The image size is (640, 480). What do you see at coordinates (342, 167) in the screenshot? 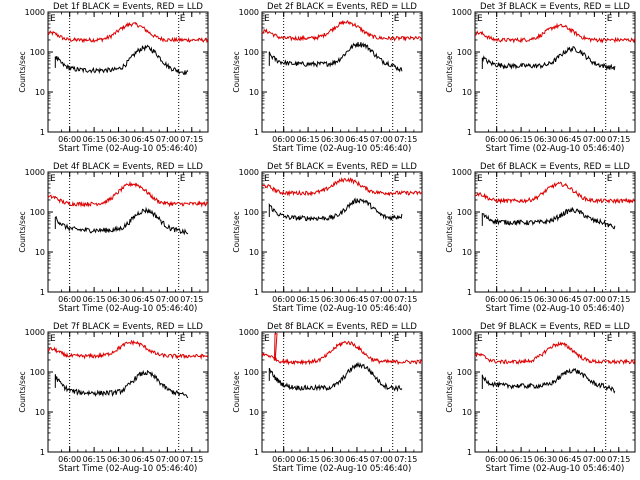
I see `panel-title: Det 5f BLACK = Events, RED = LLD` at bounding box center [342, 167].